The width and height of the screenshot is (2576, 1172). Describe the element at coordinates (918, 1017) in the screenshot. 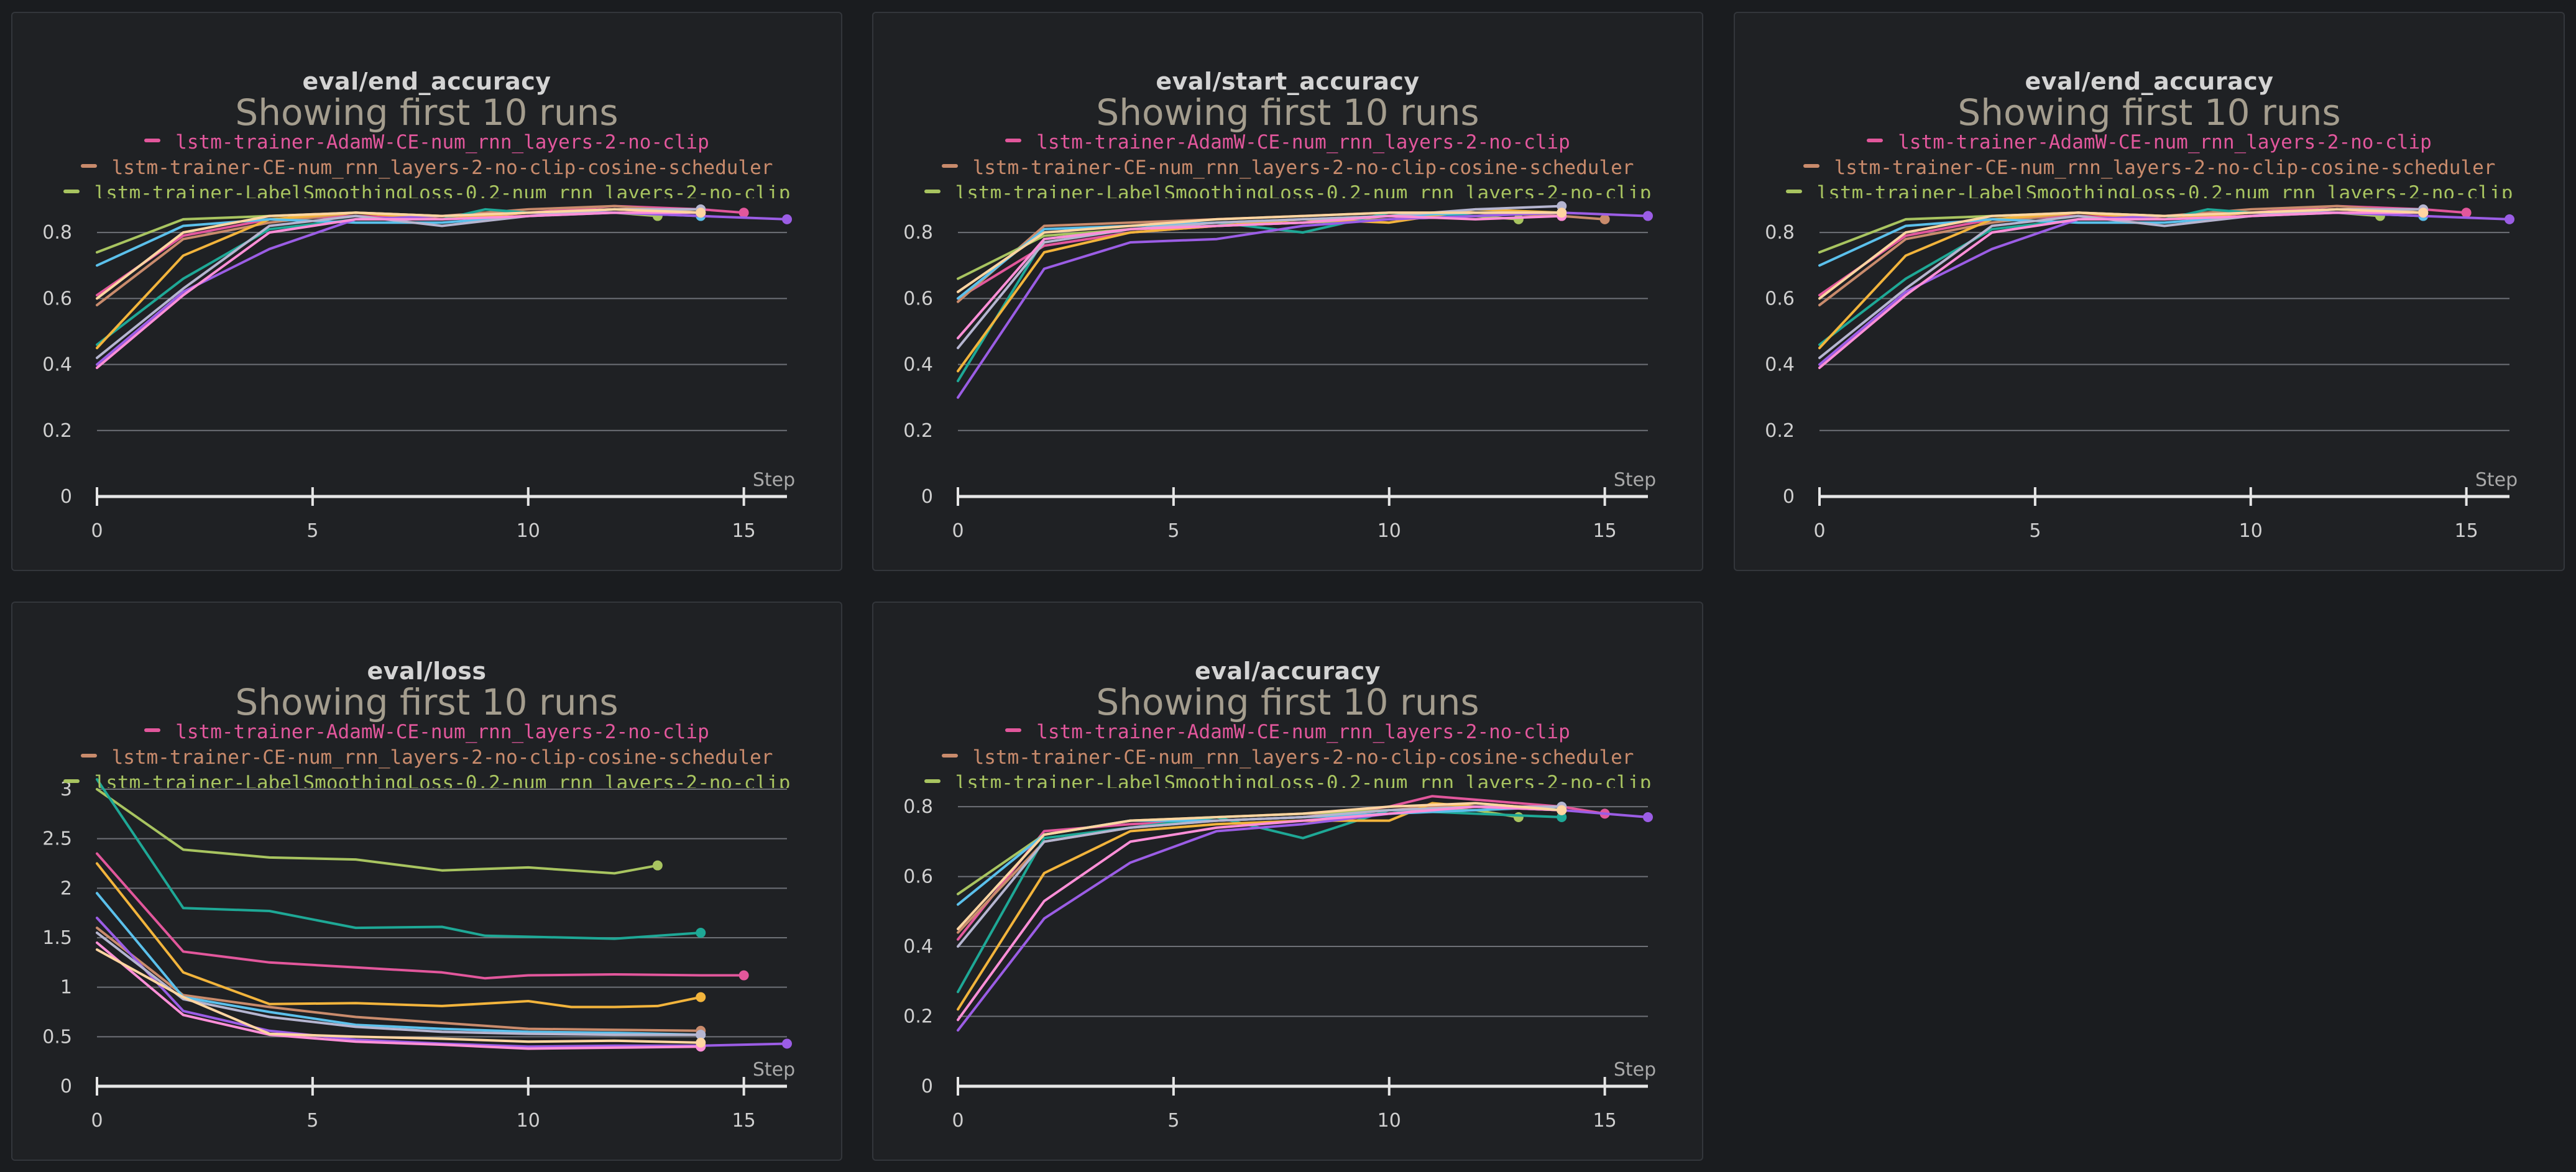

I see `y-tick-label: 0.2` at that location.